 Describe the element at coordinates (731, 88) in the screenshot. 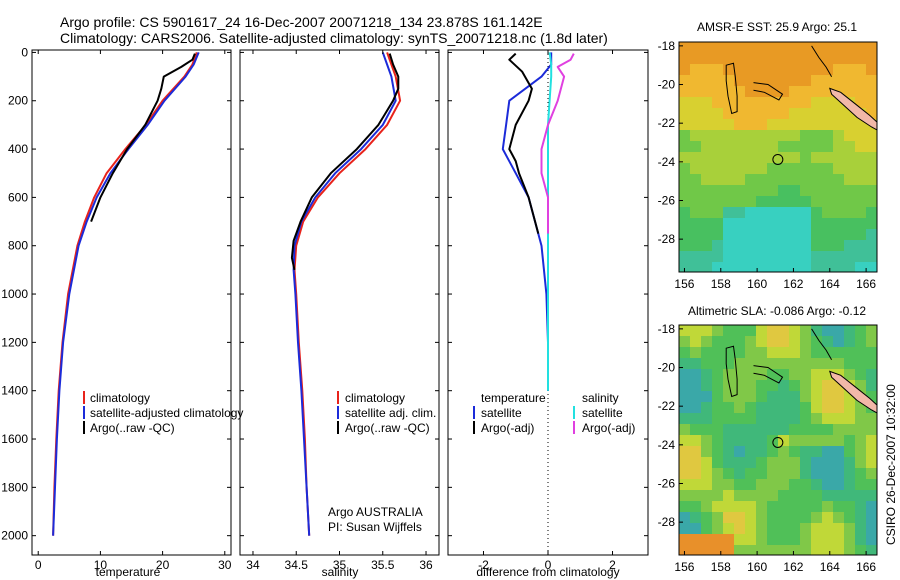

I see `reef-chesterfield` at that location.